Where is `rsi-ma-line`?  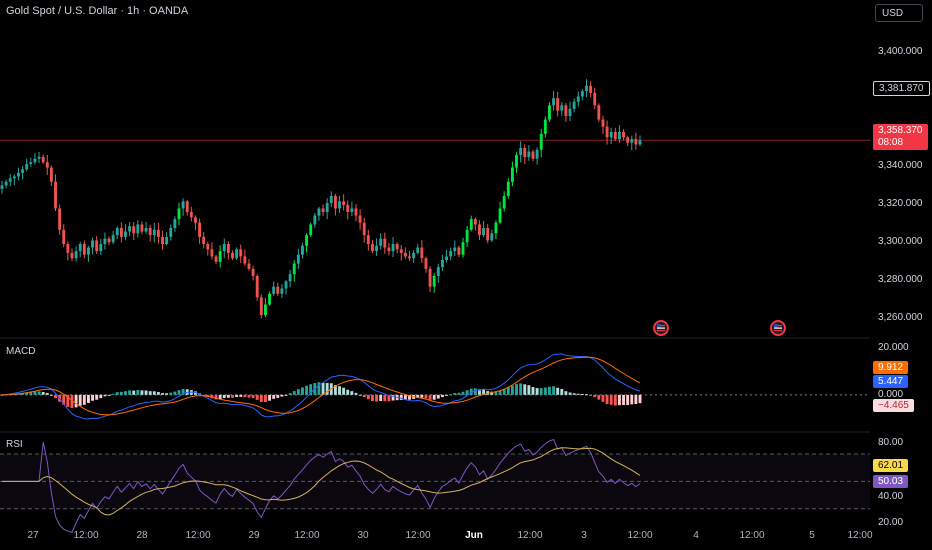
rsi-ma-line is located at coordinates (321, 481).